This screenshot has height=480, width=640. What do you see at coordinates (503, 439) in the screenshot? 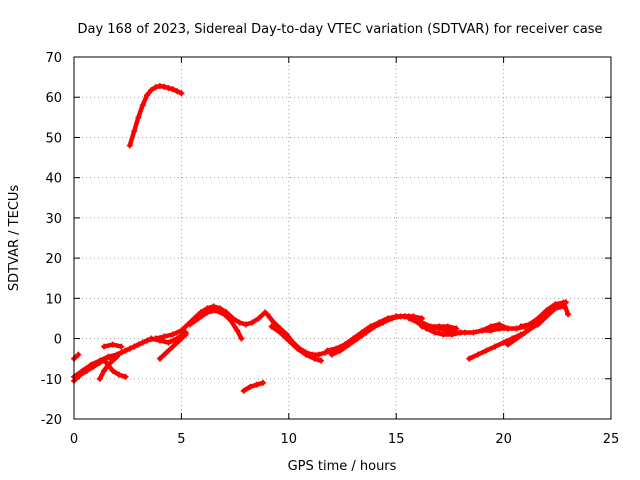
I see `x-tick-label: 20` at bounding box center [503, 439].